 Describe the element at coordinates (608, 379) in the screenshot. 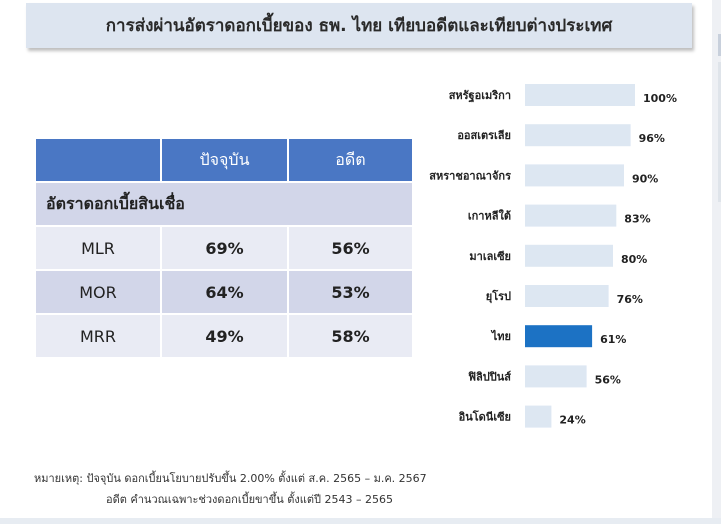

I see `value-label: 56%` at that location.